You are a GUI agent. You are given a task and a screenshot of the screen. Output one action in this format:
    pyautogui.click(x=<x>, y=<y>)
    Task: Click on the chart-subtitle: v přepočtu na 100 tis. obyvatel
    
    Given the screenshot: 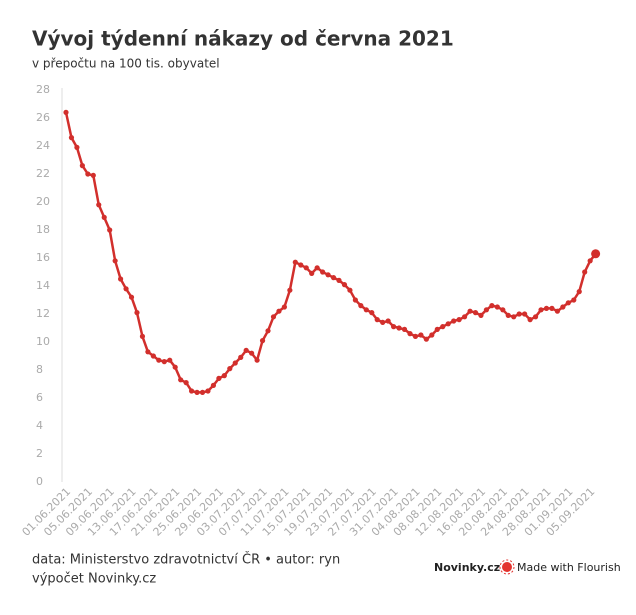 What is the action you would take?
    pyautogui.click(x=126, y=64)
    